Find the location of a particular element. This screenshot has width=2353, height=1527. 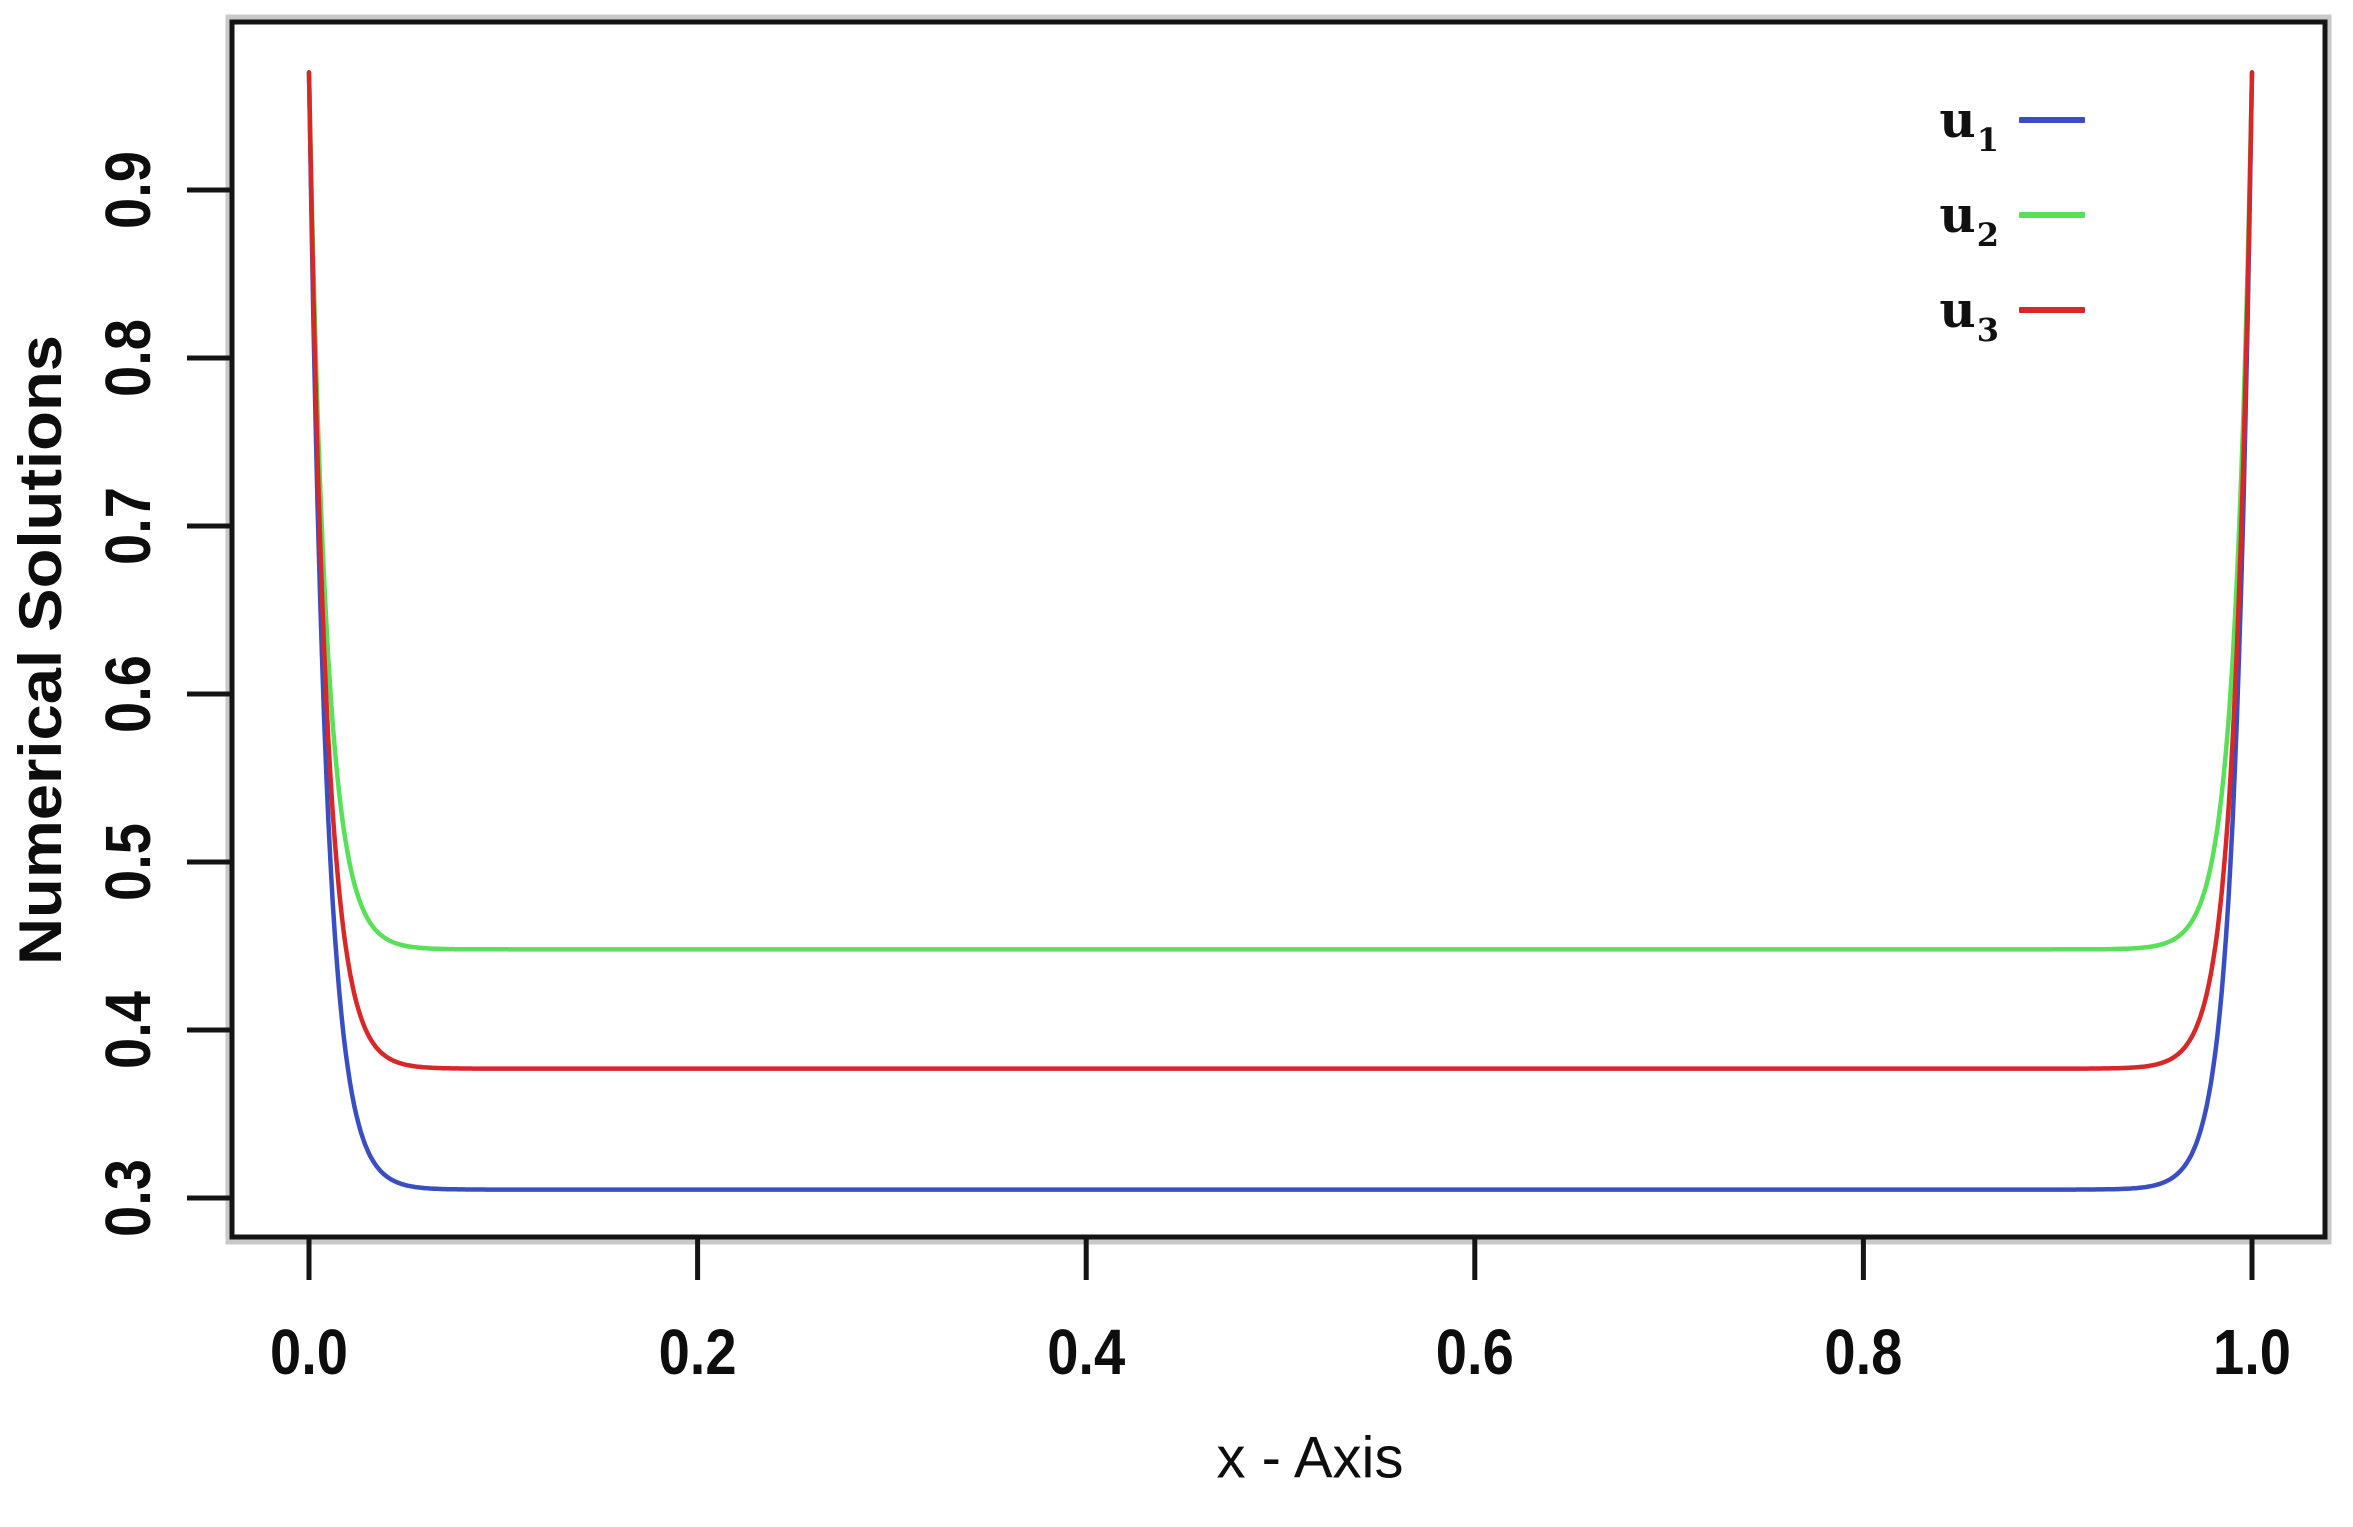

y-tick-label: 0.6 is located at coordinates (128, 694).